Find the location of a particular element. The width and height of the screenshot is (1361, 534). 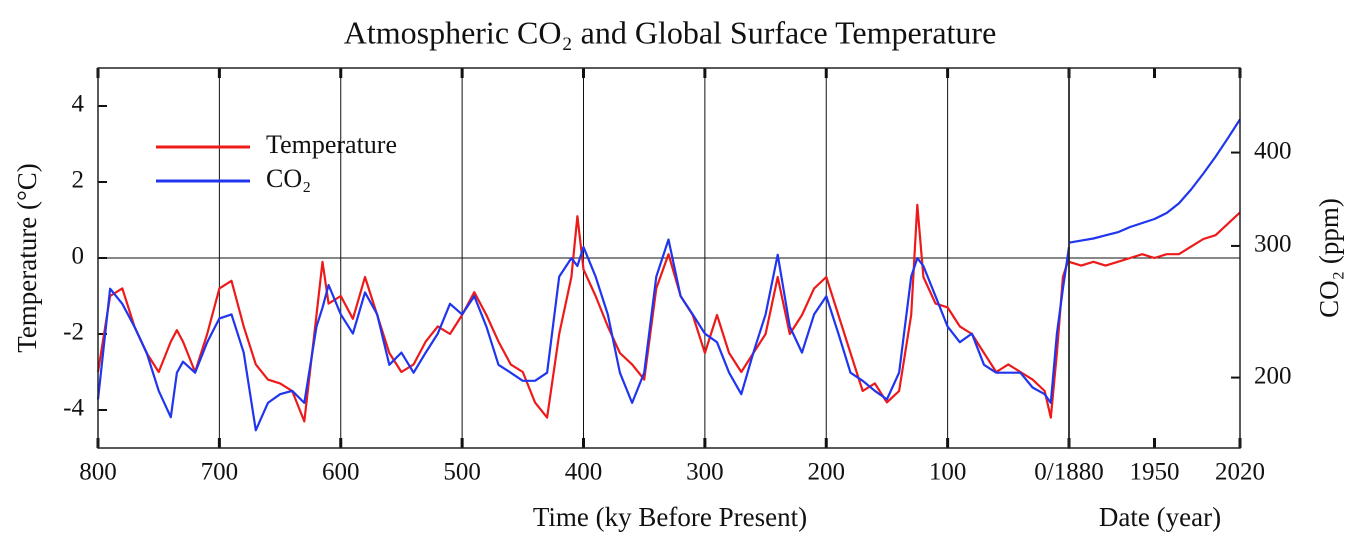

x-tick-label: 0/1880 is located at coordinates (1068, 472).